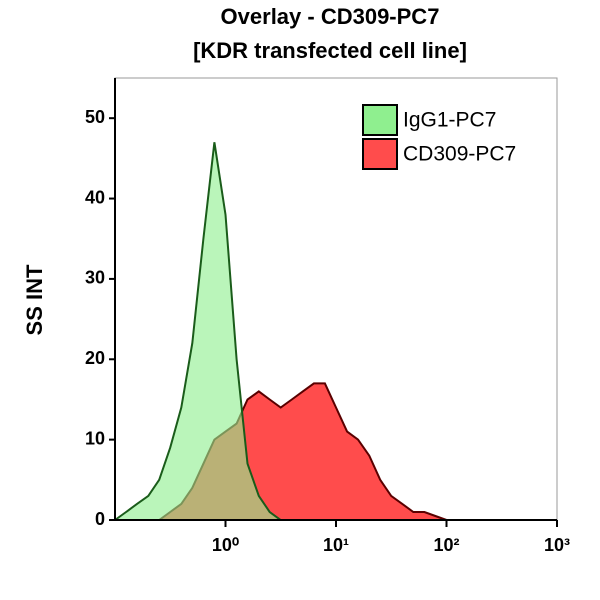 This screenshot has width=600, height=600. I want to click on y-tick-label: 40, so click(95, 197).